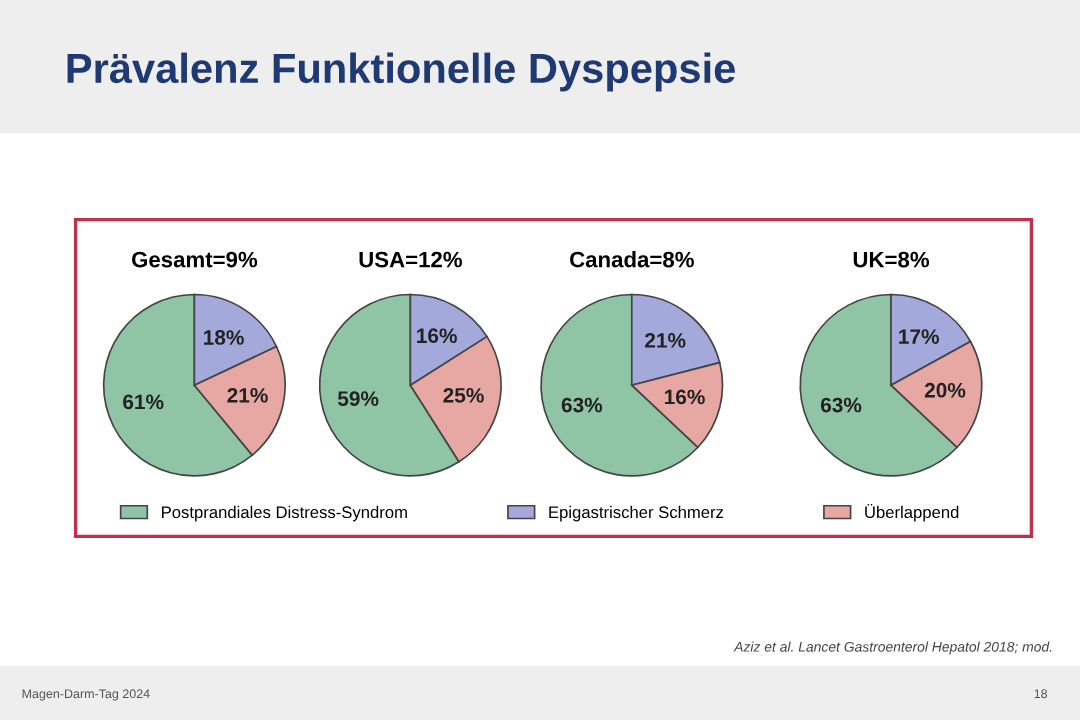  What do you see at coordinates (891, 259) in the screenshot?
I see `chart-title: UK=8%` at bounding box center [891, 259].